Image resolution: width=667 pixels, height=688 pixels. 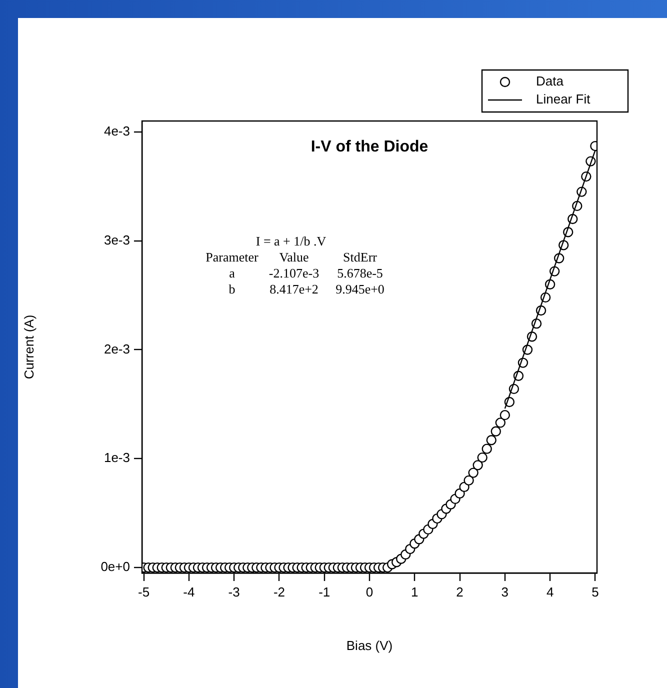 I want to click on x-tick-label: -4, so click(x=189, y=592).